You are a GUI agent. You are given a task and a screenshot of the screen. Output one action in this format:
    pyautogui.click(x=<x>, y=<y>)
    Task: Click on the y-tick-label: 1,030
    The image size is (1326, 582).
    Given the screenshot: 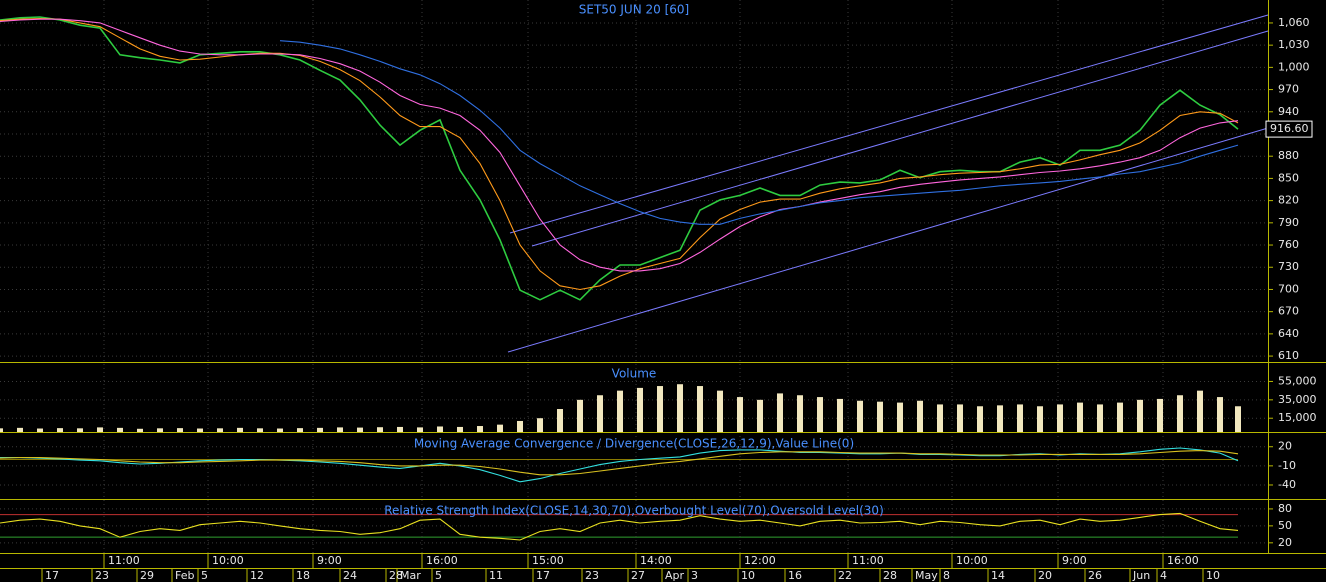 What is the action you would take?
    pyautogui.click(x=1294, y=44)
    